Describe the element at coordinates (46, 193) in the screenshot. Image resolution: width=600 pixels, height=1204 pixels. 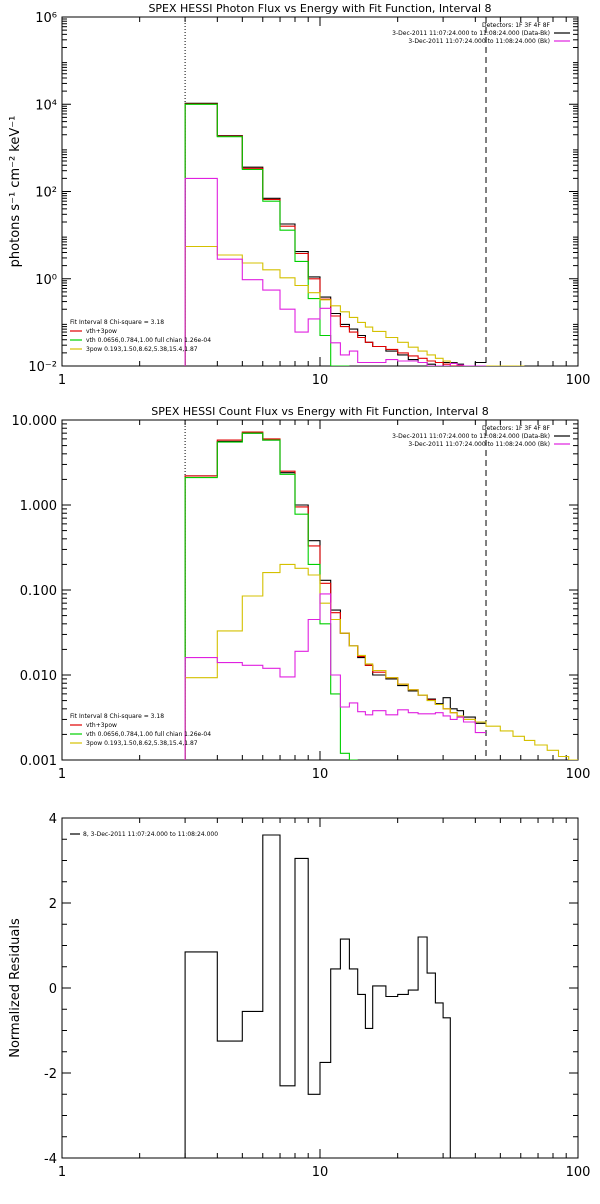
I see `y-tick-label: 10²` at that location.